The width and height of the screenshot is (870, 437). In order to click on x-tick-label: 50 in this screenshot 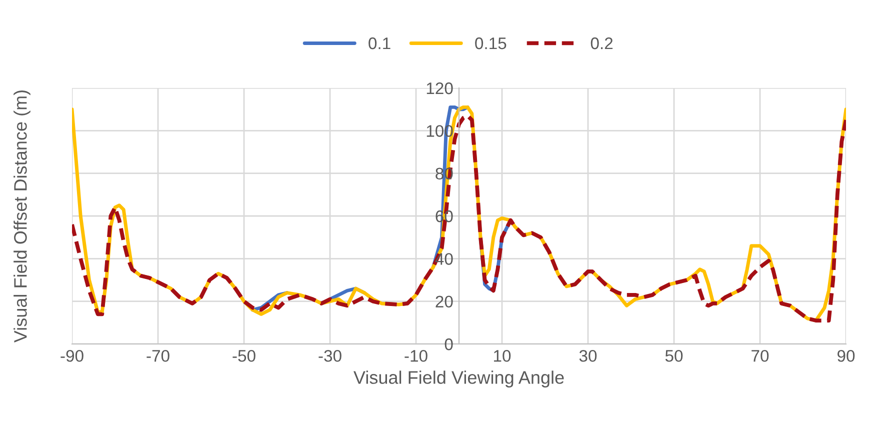, I will do `click(674, 356)`.